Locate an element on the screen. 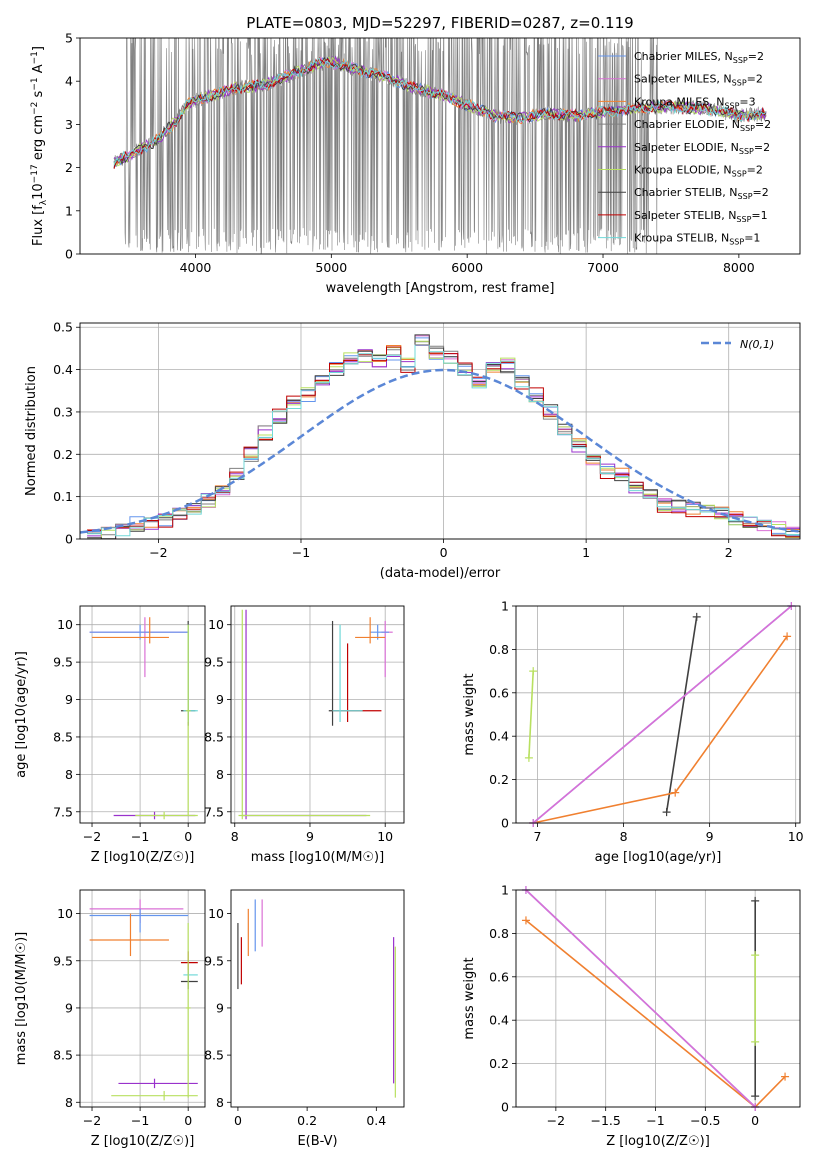 This screenshot has height=1170, width=819. age-vs-Z-plot-area is located at coordinates (143, 718).